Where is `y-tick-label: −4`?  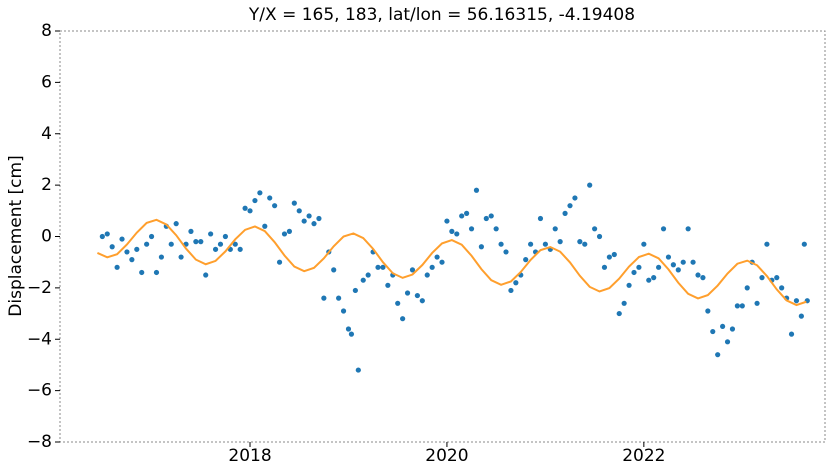
y-tick-label: −4 is located at coordinates (39, 339).